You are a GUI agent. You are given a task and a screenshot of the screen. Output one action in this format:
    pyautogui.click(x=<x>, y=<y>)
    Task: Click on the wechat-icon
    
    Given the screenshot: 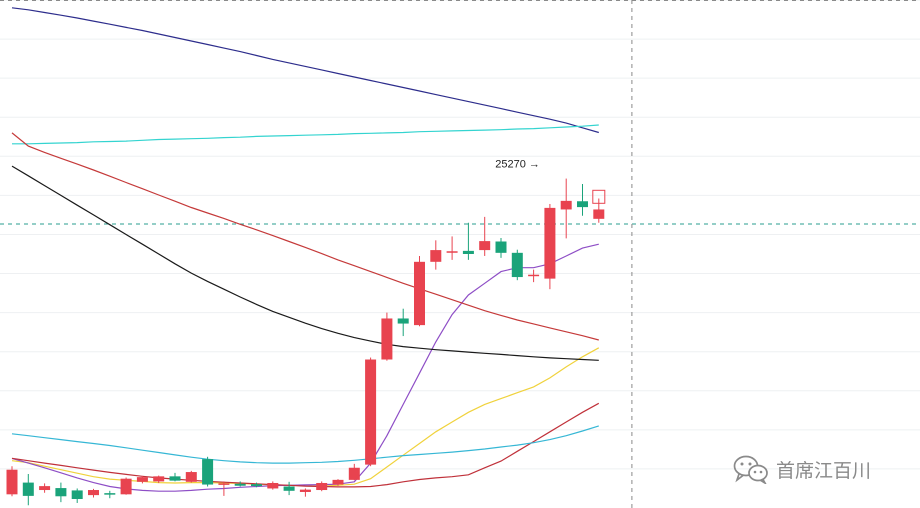 What is the action you would take?
    pyautogui.click(x=751, y=469)
    